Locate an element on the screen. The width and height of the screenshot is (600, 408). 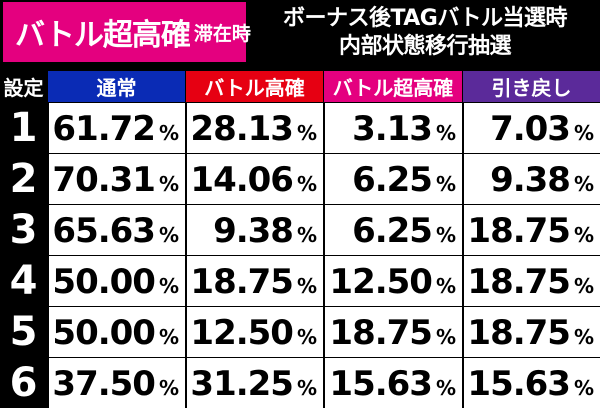
setting-number: 6 is located at coordinates (23, 383).